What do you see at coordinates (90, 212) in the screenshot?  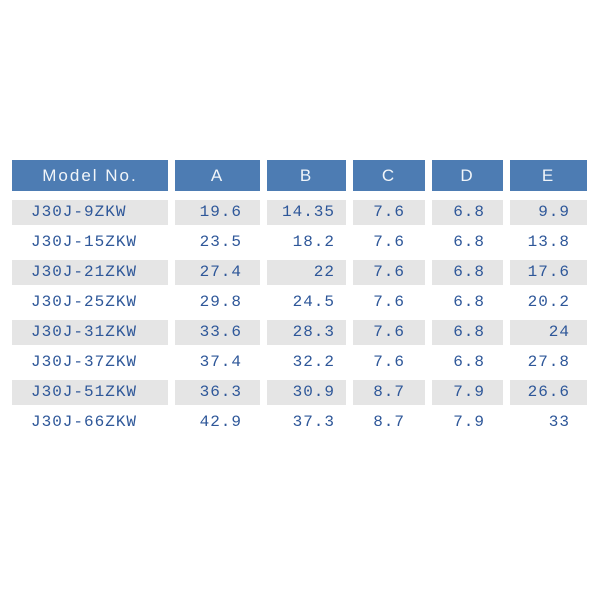 I see `model-cell: J30J-9ZKW` at bounding box center [90, 212].